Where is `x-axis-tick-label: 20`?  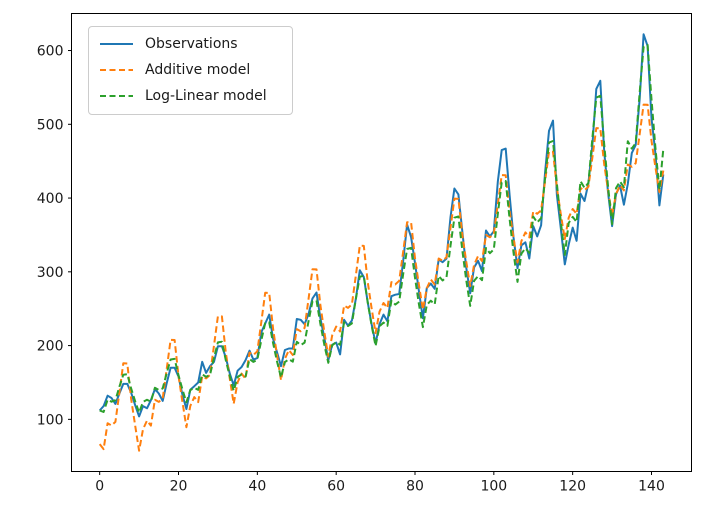 x-axis-tick-label: 20 is located at coordinates (179, 487).